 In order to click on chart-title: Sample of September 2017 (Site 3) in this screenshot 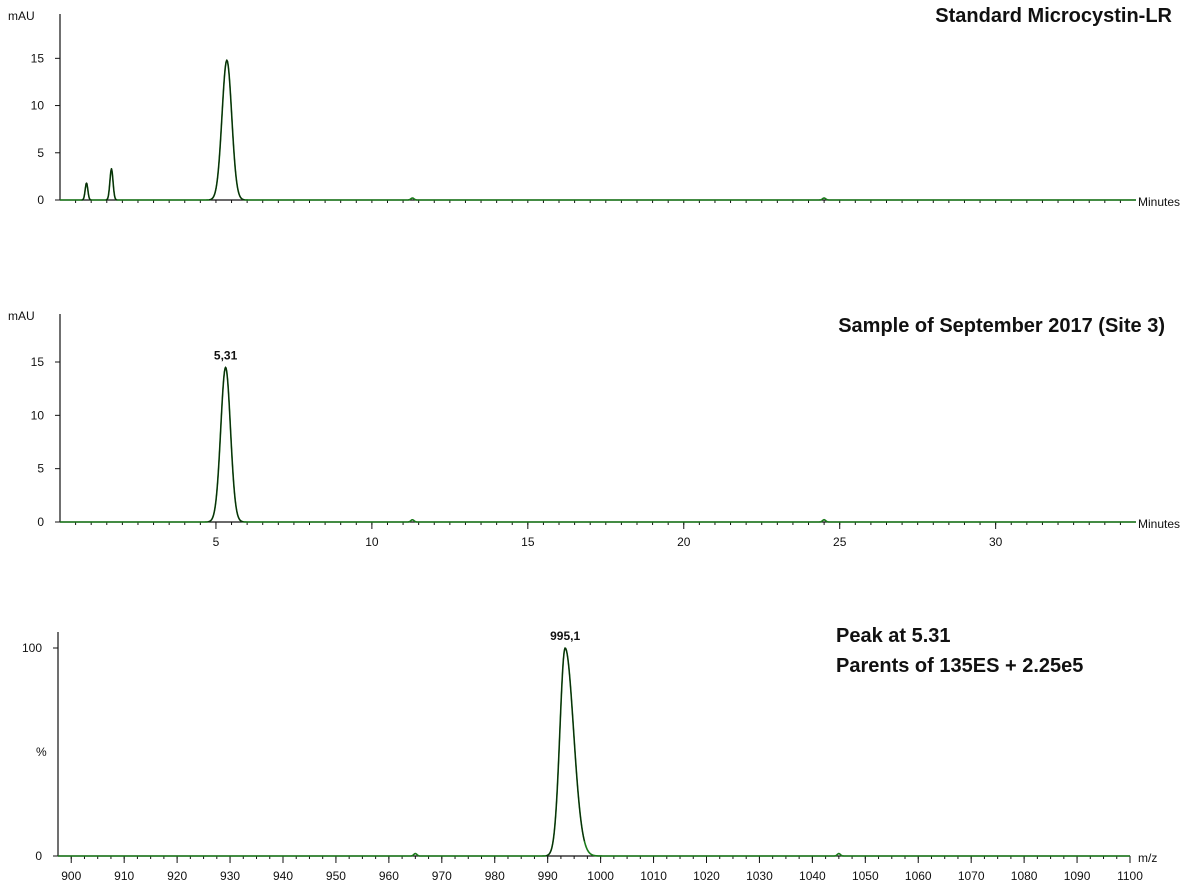, I will do `click(1001, 326)`.